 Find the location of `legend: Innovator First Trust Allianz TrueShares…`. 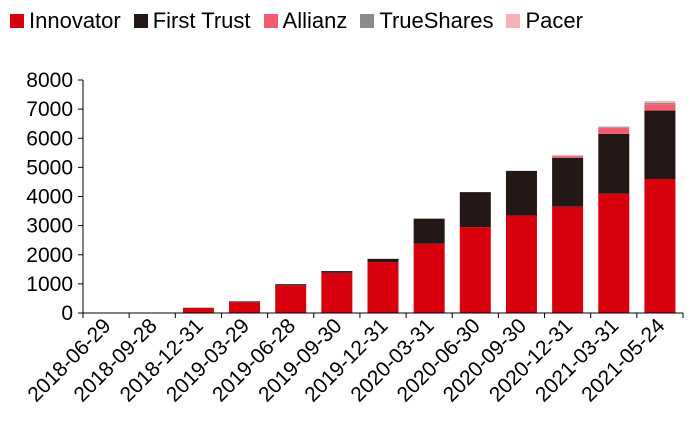

legend: Innovator First Trust Allianz TrueShares… is located at coordinates (303, 21).